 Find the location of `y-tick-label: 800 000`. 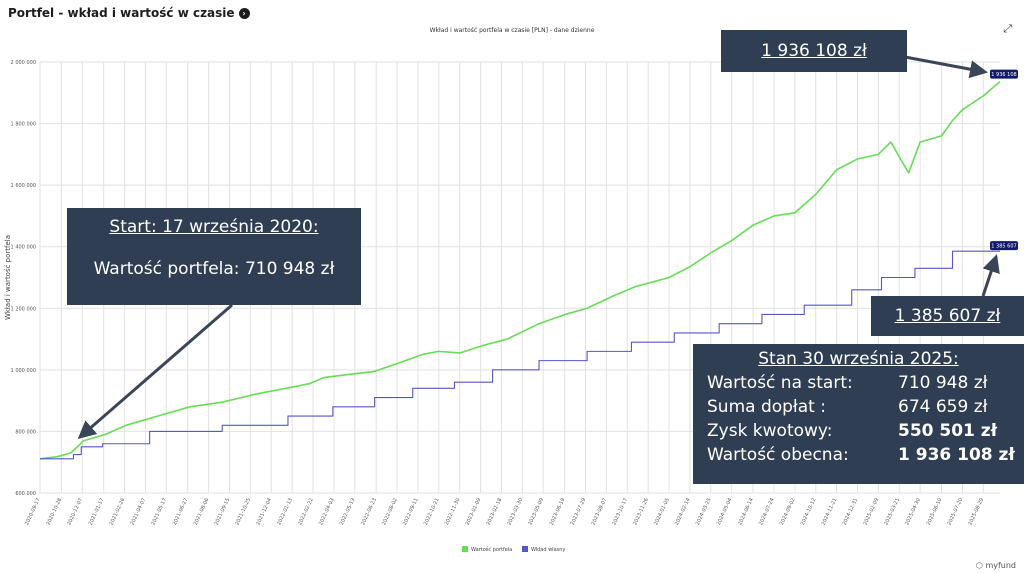

y-tick-label: 800 000 is located at coordinates (25, 432).